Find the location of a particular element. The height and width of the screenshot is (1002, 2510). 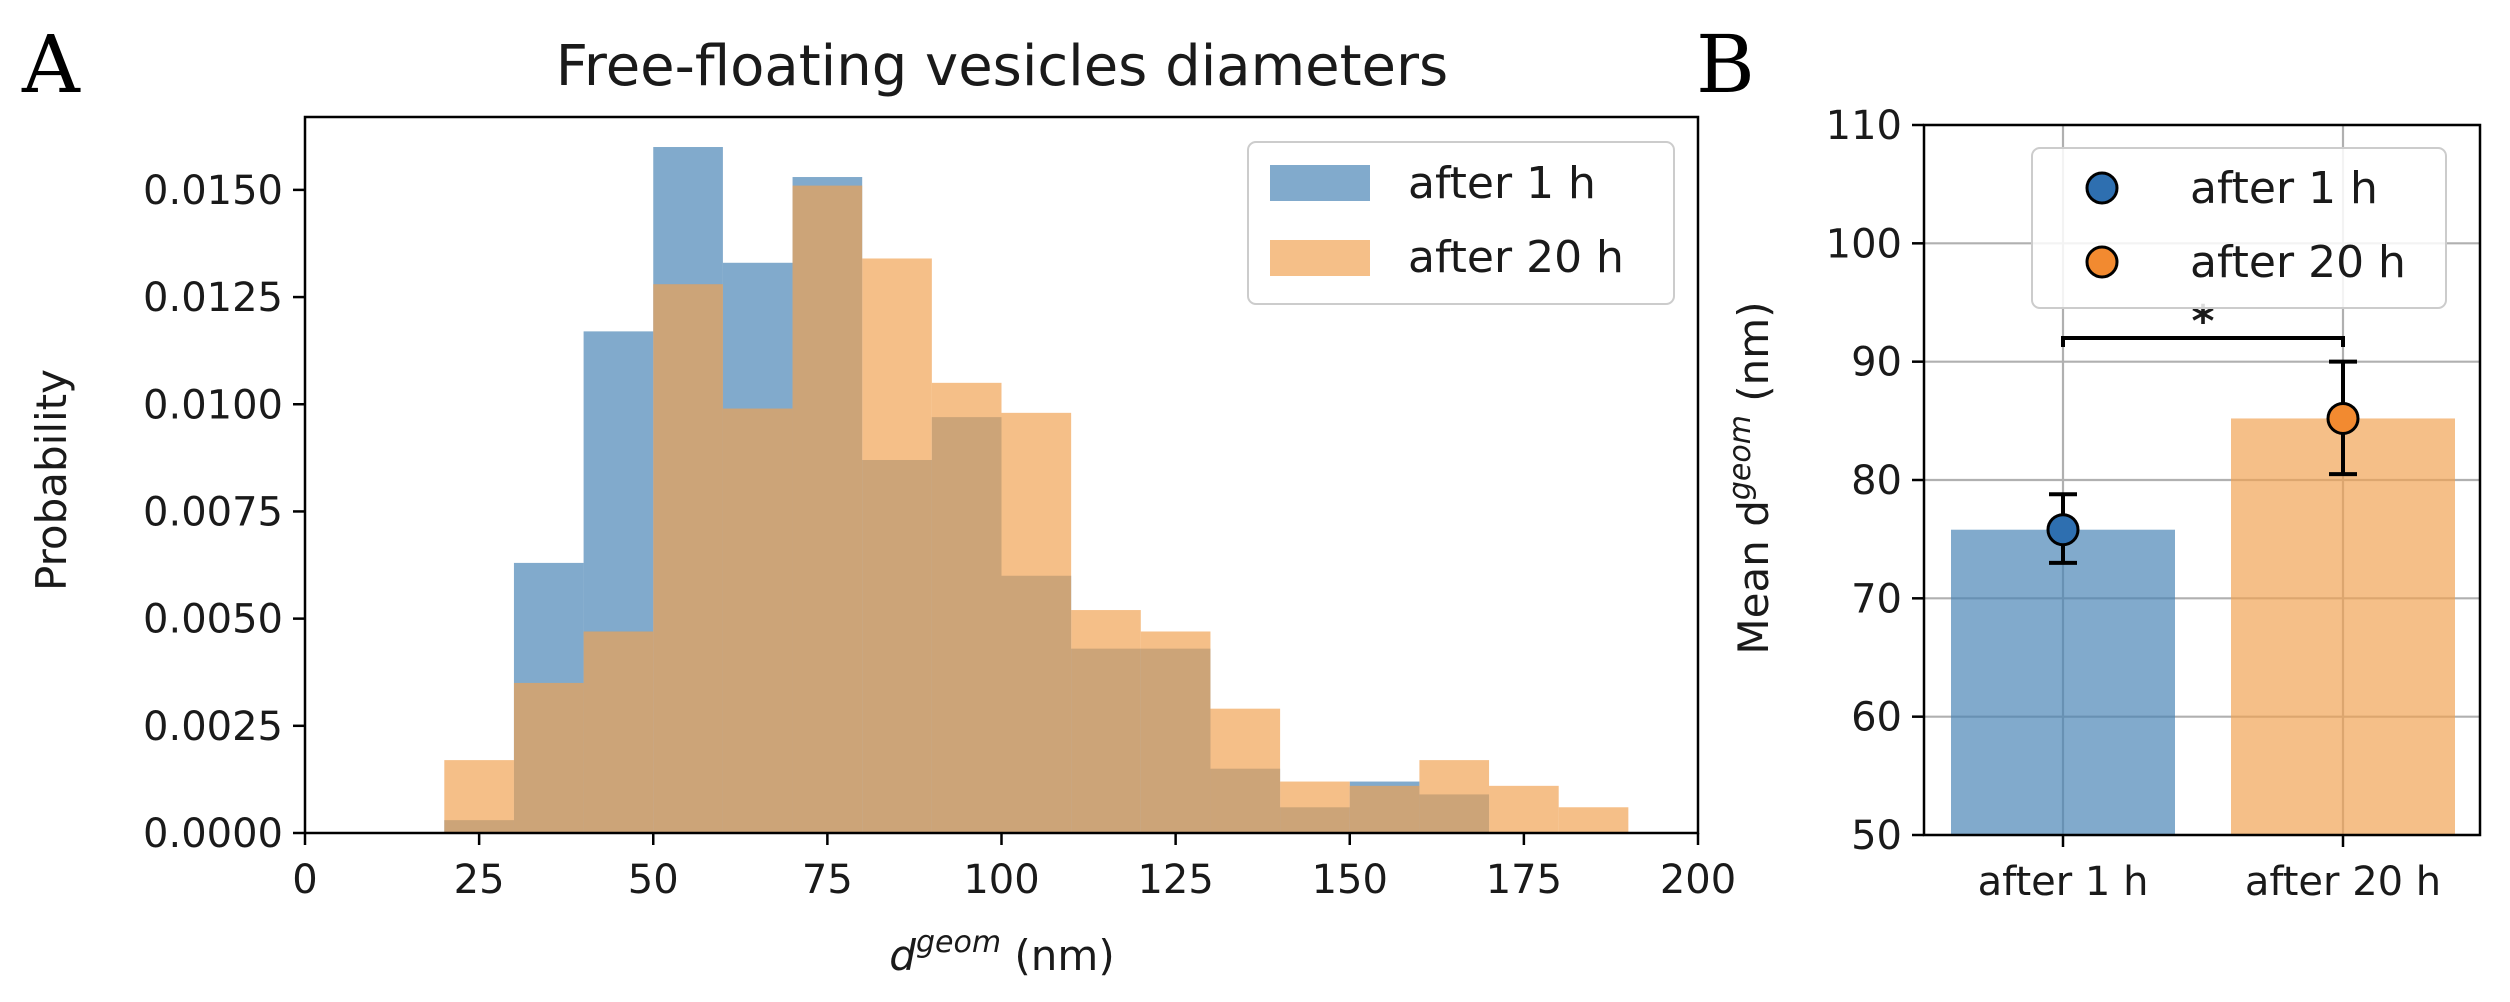

mean-marker-after-1h is located at coordinates (2063, 530).